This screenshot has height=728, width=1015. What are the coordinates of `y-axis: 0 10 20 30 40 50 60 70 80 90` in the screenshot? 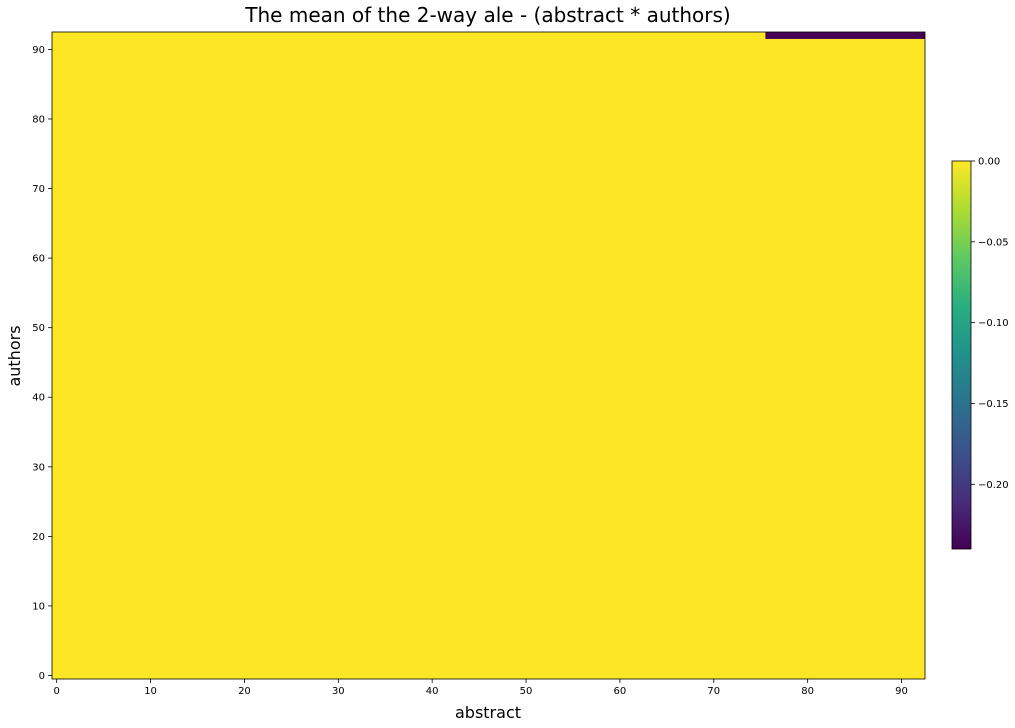 It's located at (42, 363).